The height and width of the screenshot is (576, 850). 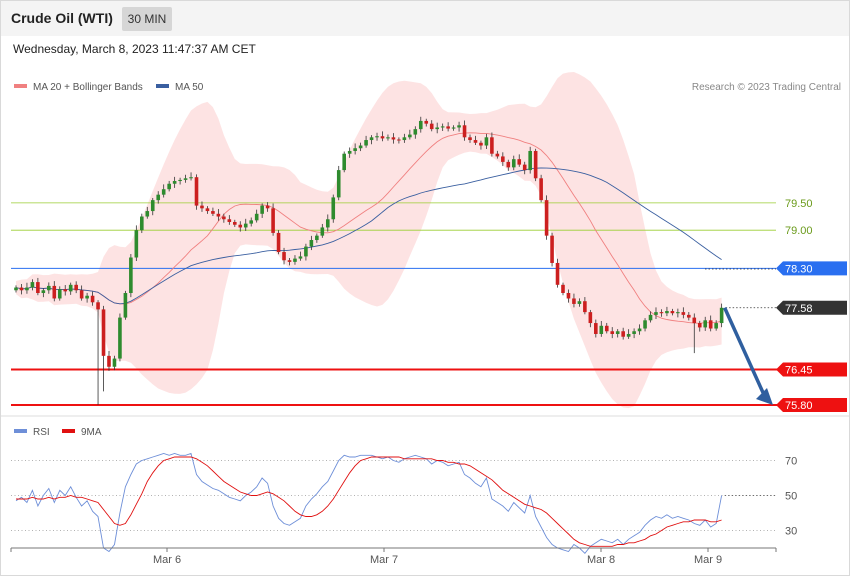 What do you see at coordinates (811, 305) in the screenshot?
I see `price-level-labels: 79.50 79.00 78.30 77.58 76.45 75.80` at bounding box center [811, 305].